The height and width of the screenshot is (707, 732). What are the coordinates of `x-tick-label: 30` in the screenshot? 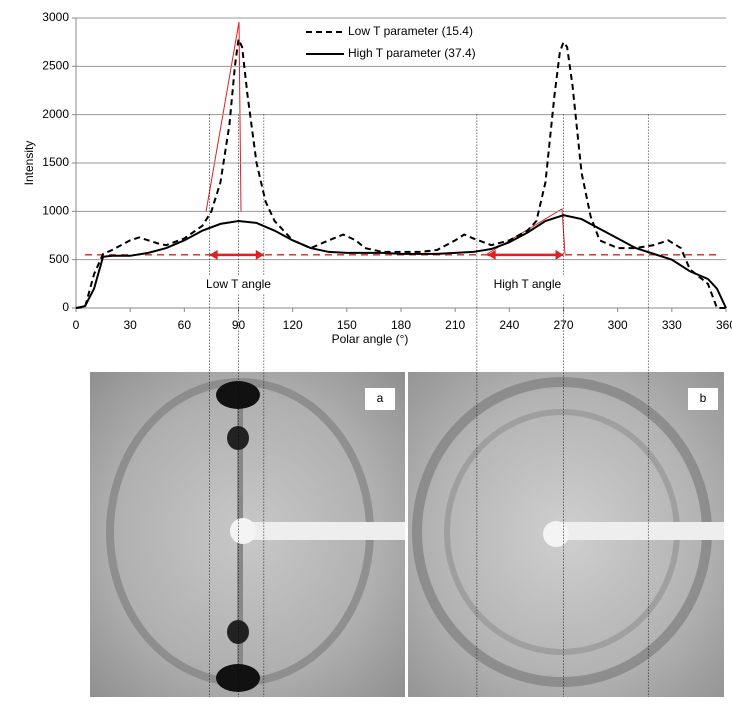 It's located at (130, 325).